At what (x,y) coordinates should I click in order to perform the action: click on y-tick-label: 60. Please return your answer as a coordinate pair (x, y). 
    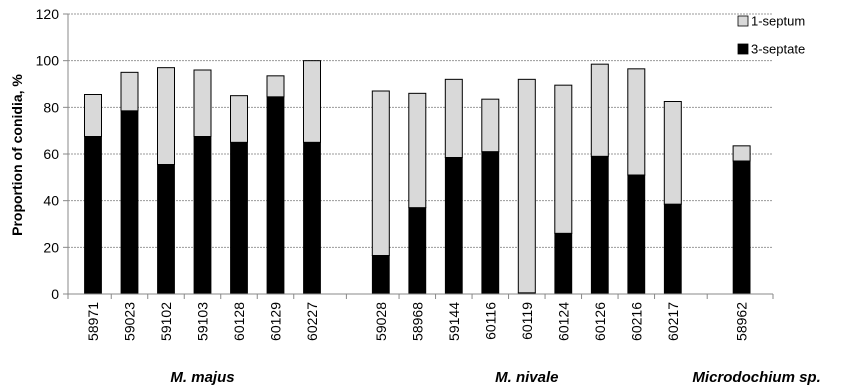
    Looking at the image, I should click on (51, 154).